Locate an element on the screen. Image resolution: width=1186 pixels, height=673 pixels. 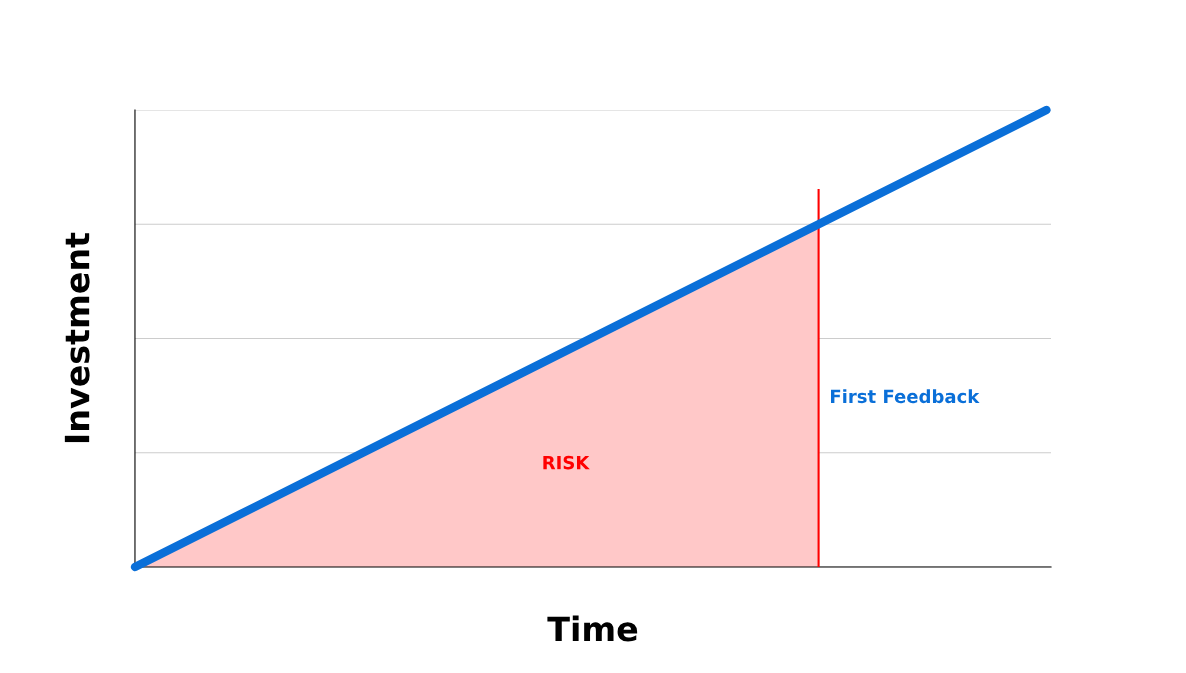
annotation: RISK is located at coordinates (566, 462).